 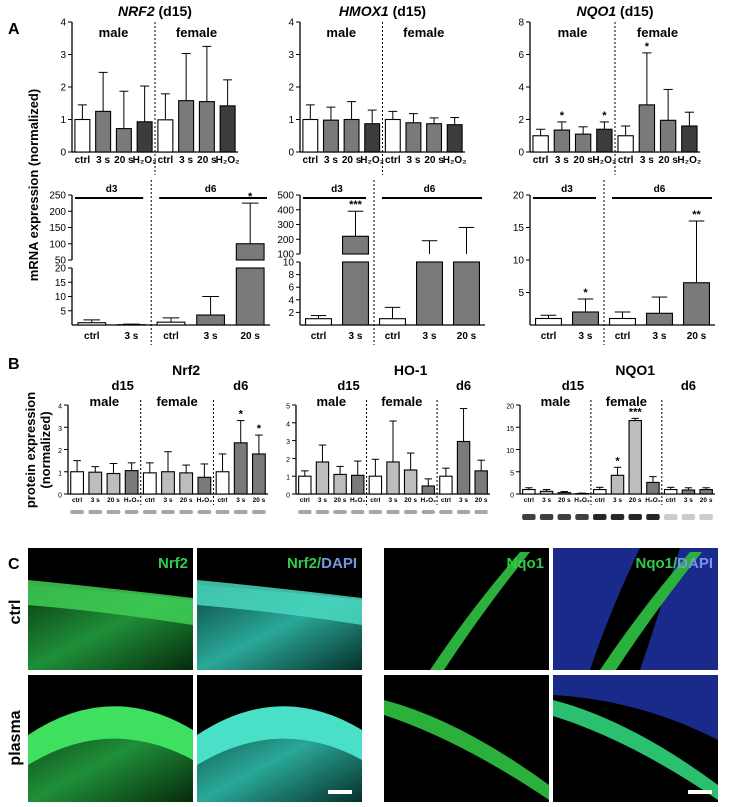 What do you see at coordinates (521, 55) in the screenshot?
I see `y-tick-label: 6` at bounding box center [521, 55].